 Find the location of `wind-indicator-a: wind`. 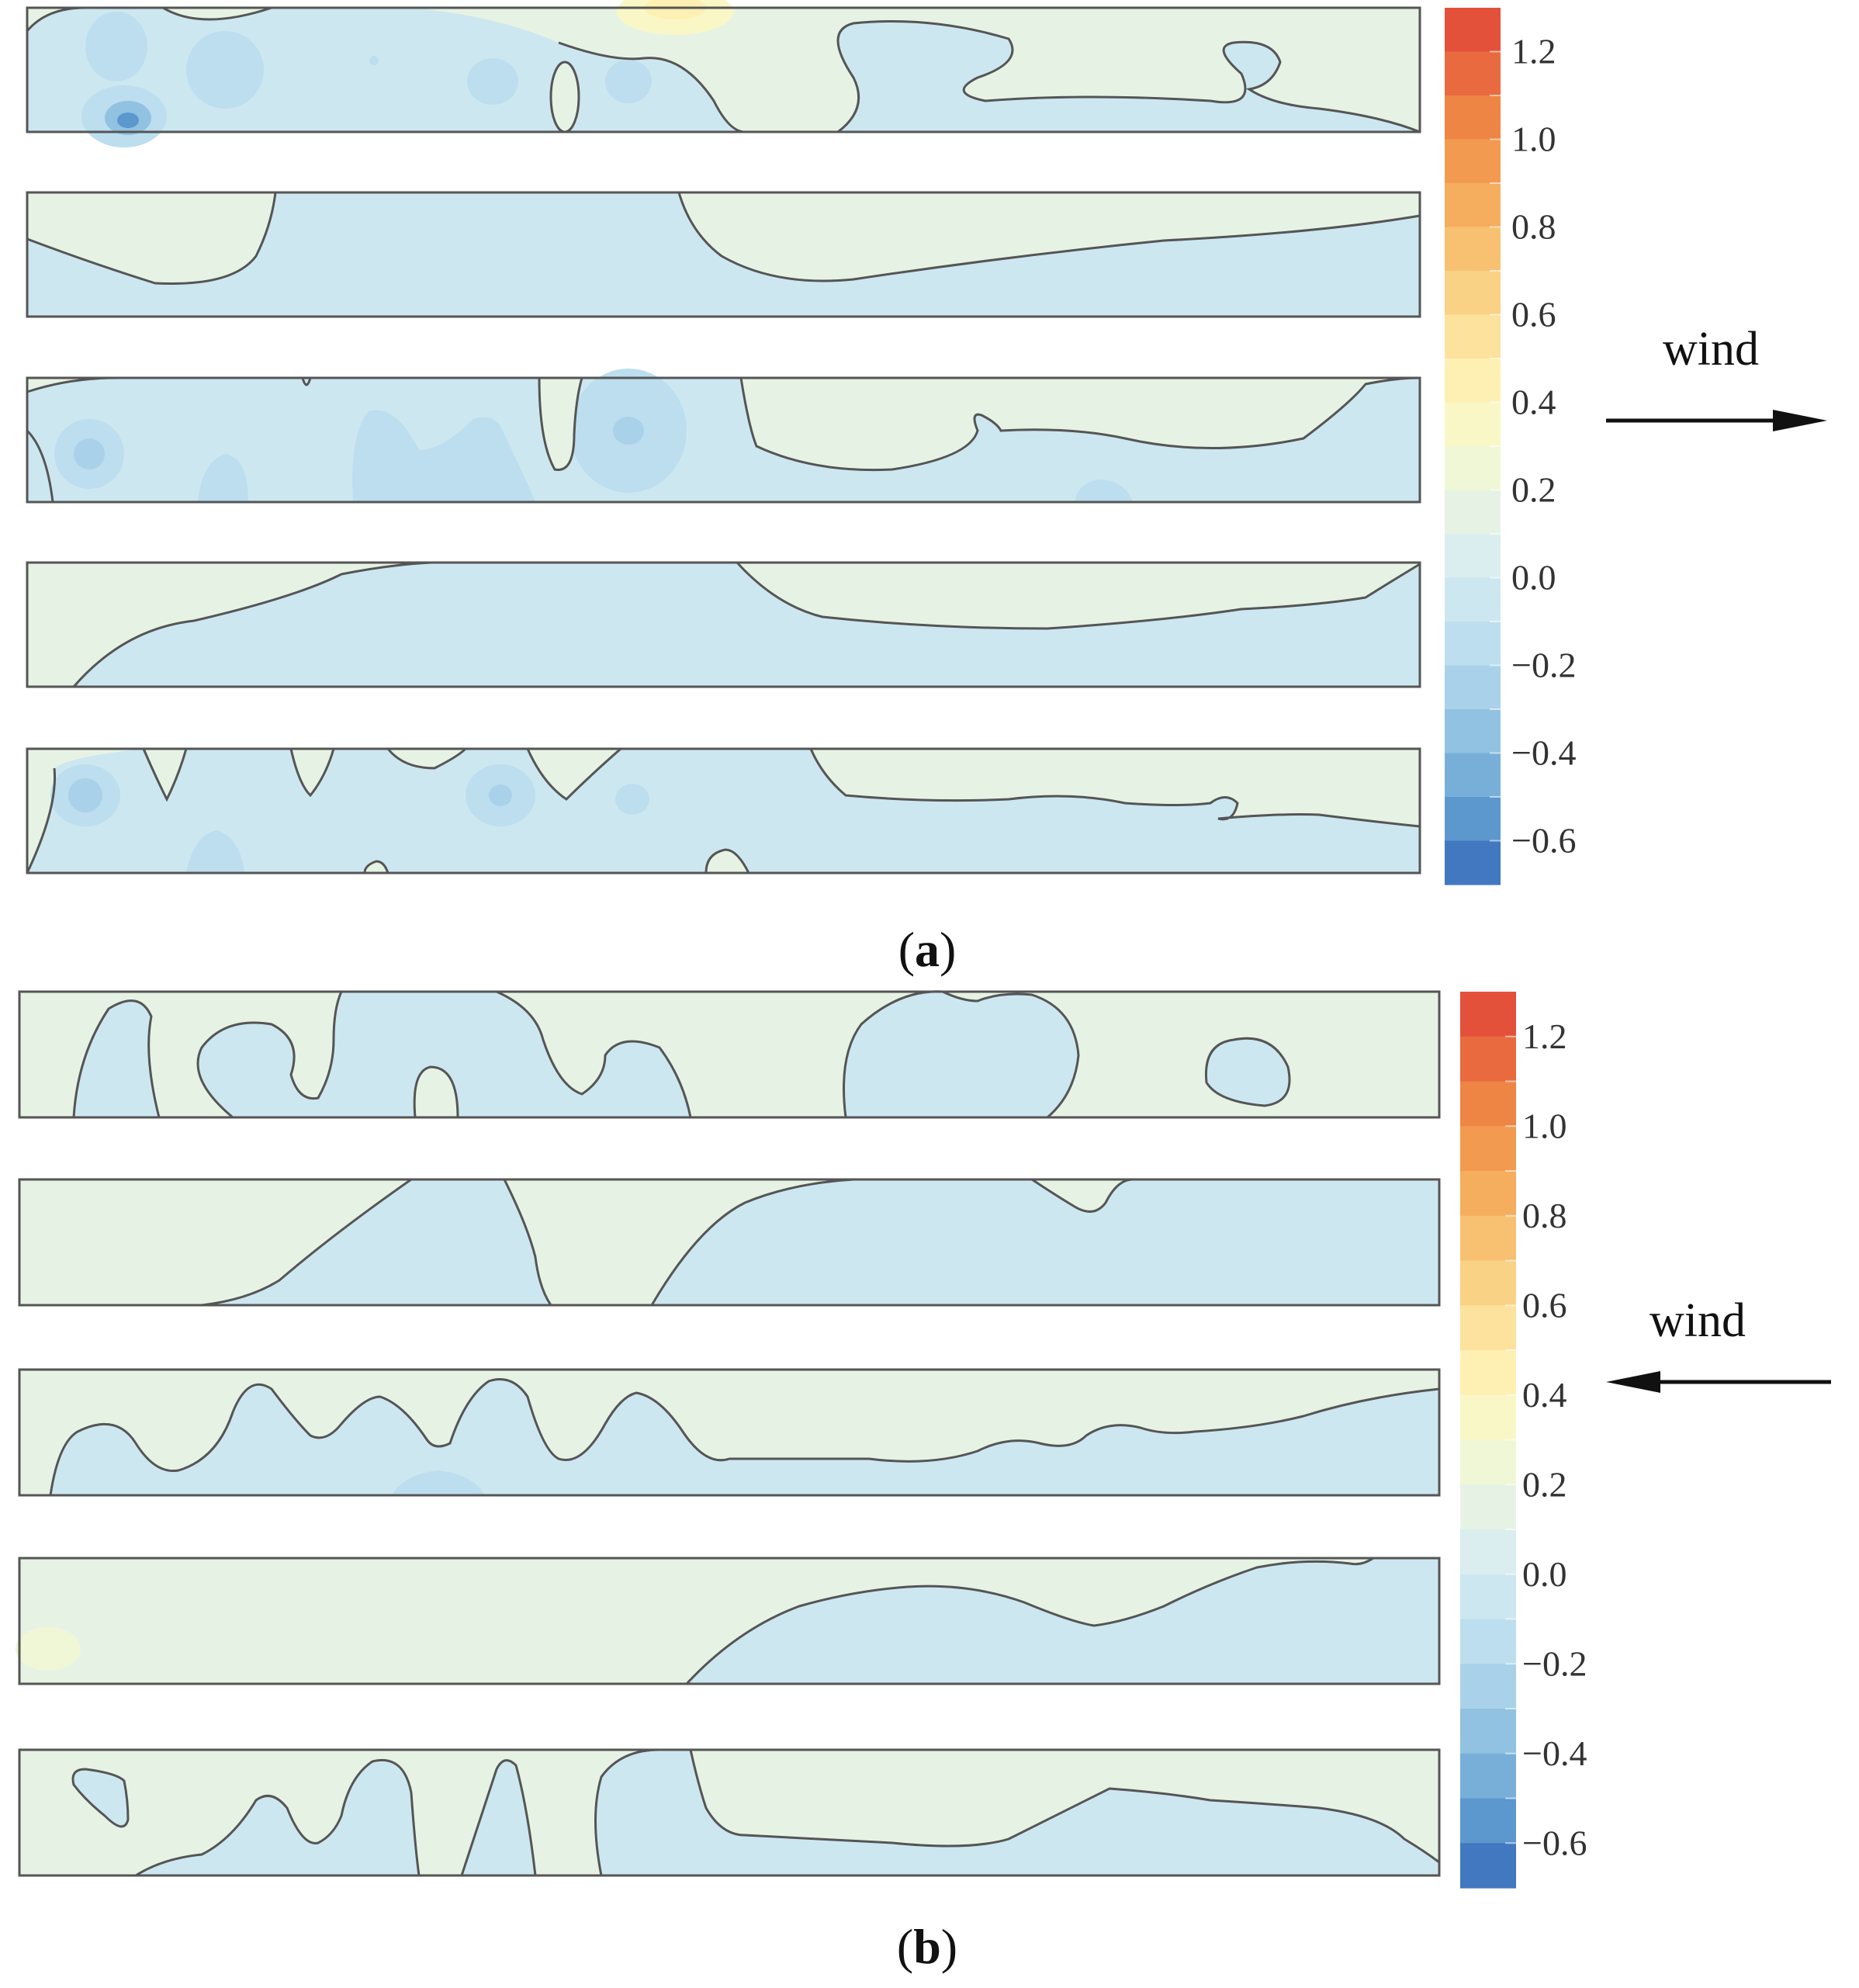

wind-indicator-a: wind is located at coordinates (1716, 377).